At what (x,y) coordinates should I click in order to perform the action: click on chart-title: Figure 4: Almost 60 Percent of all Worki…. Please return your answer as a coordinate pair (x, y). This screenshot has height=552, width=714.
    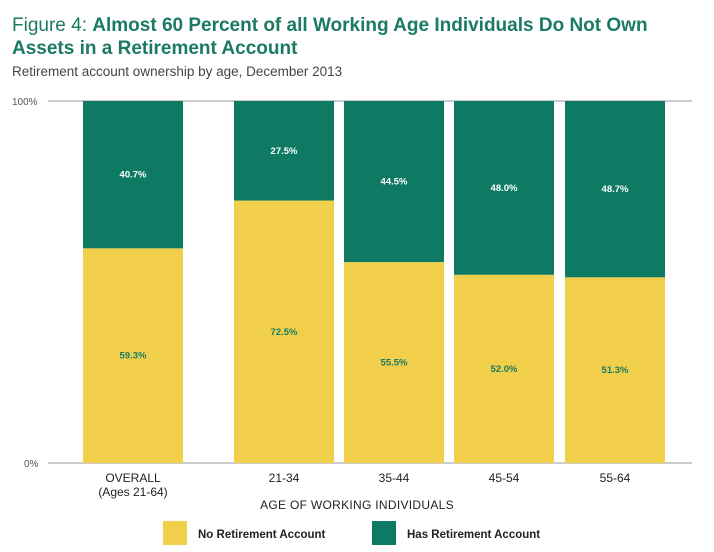
    Looking at the image, I should click on (357, 37).